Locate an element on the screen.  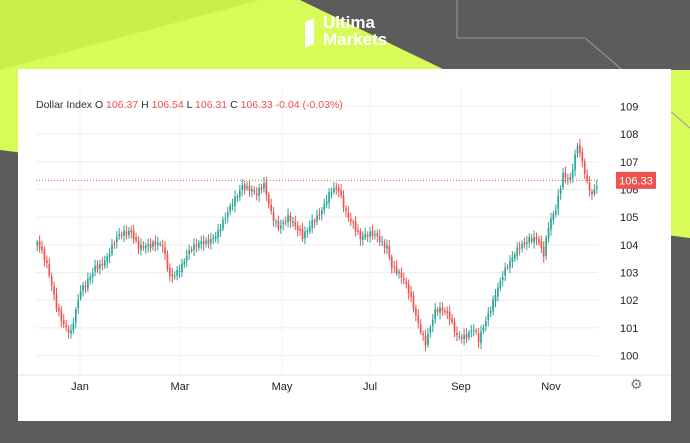
gear-icon: ⚙ is located at coordinates (636, 384).